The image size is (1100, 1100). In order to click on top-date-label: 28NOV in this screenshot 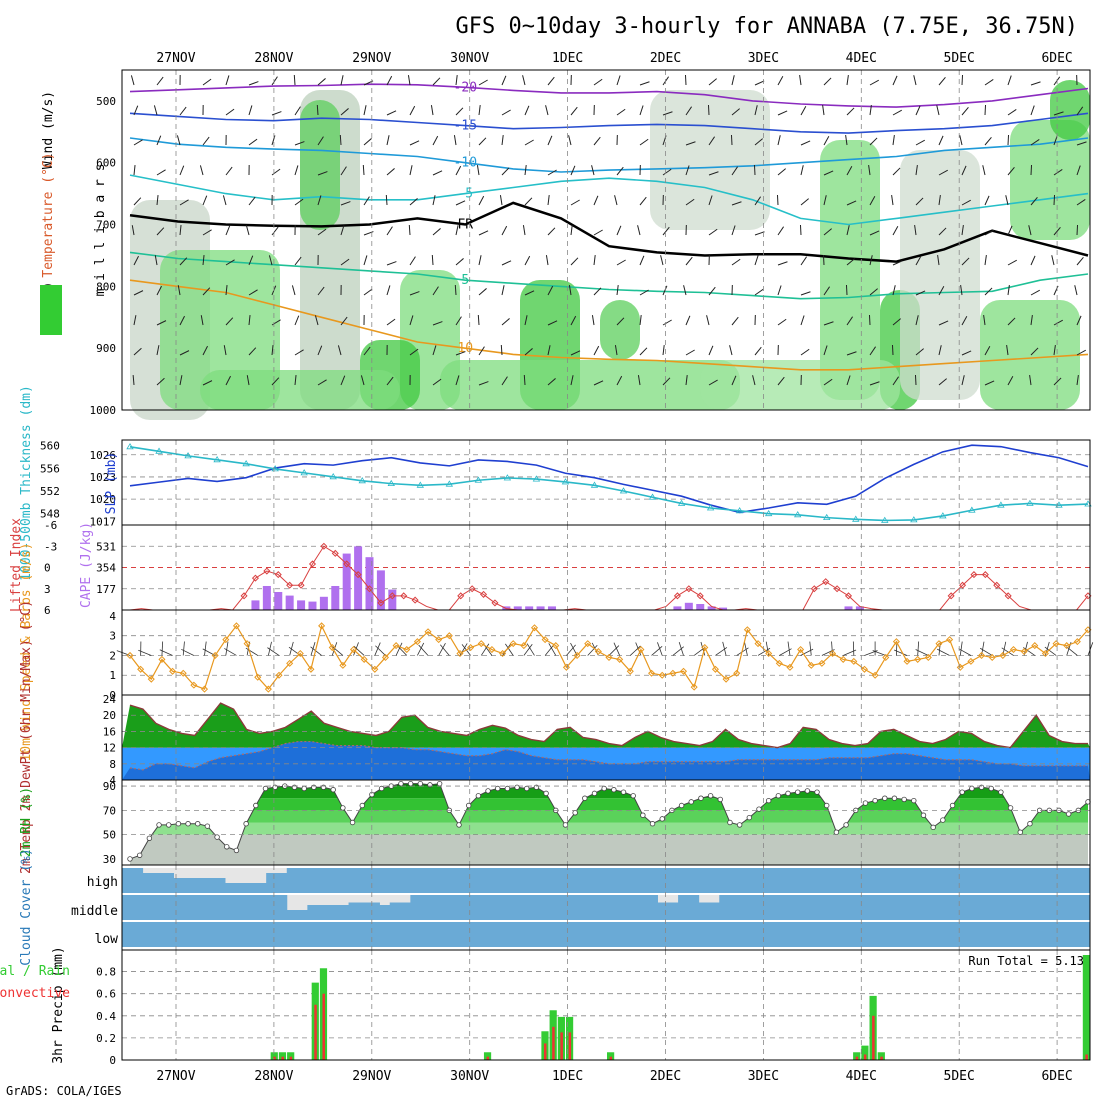, I will do `click(273, 58)`.